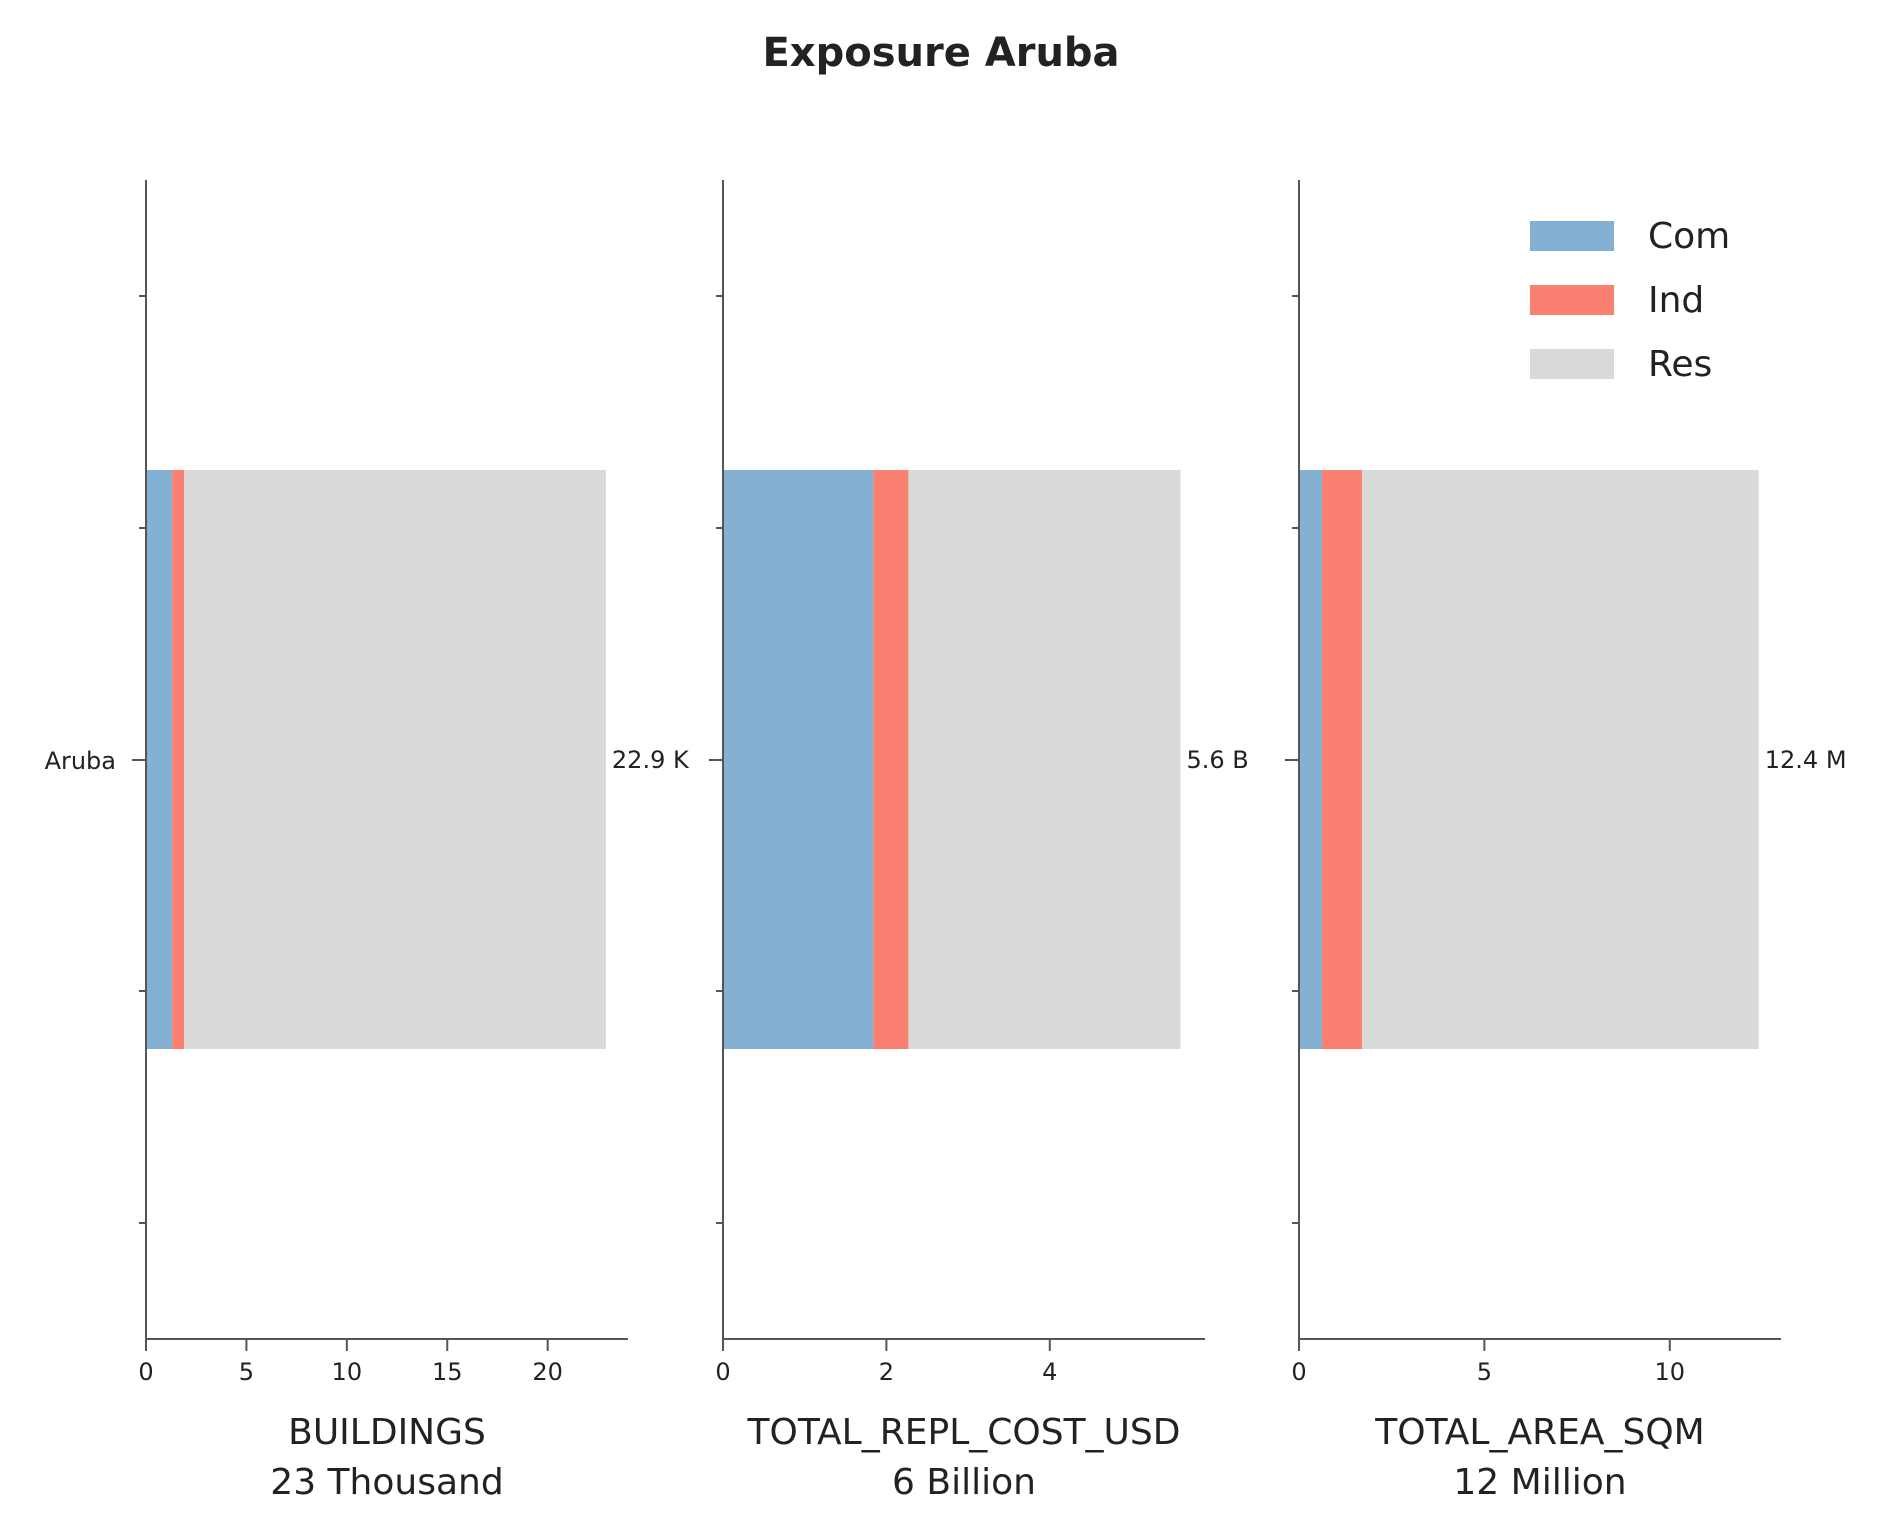 Image resolution: width=1883 pixels, height=1529 pixels. I want to click on legend-label-ind: Ind, so click(1676, 300).